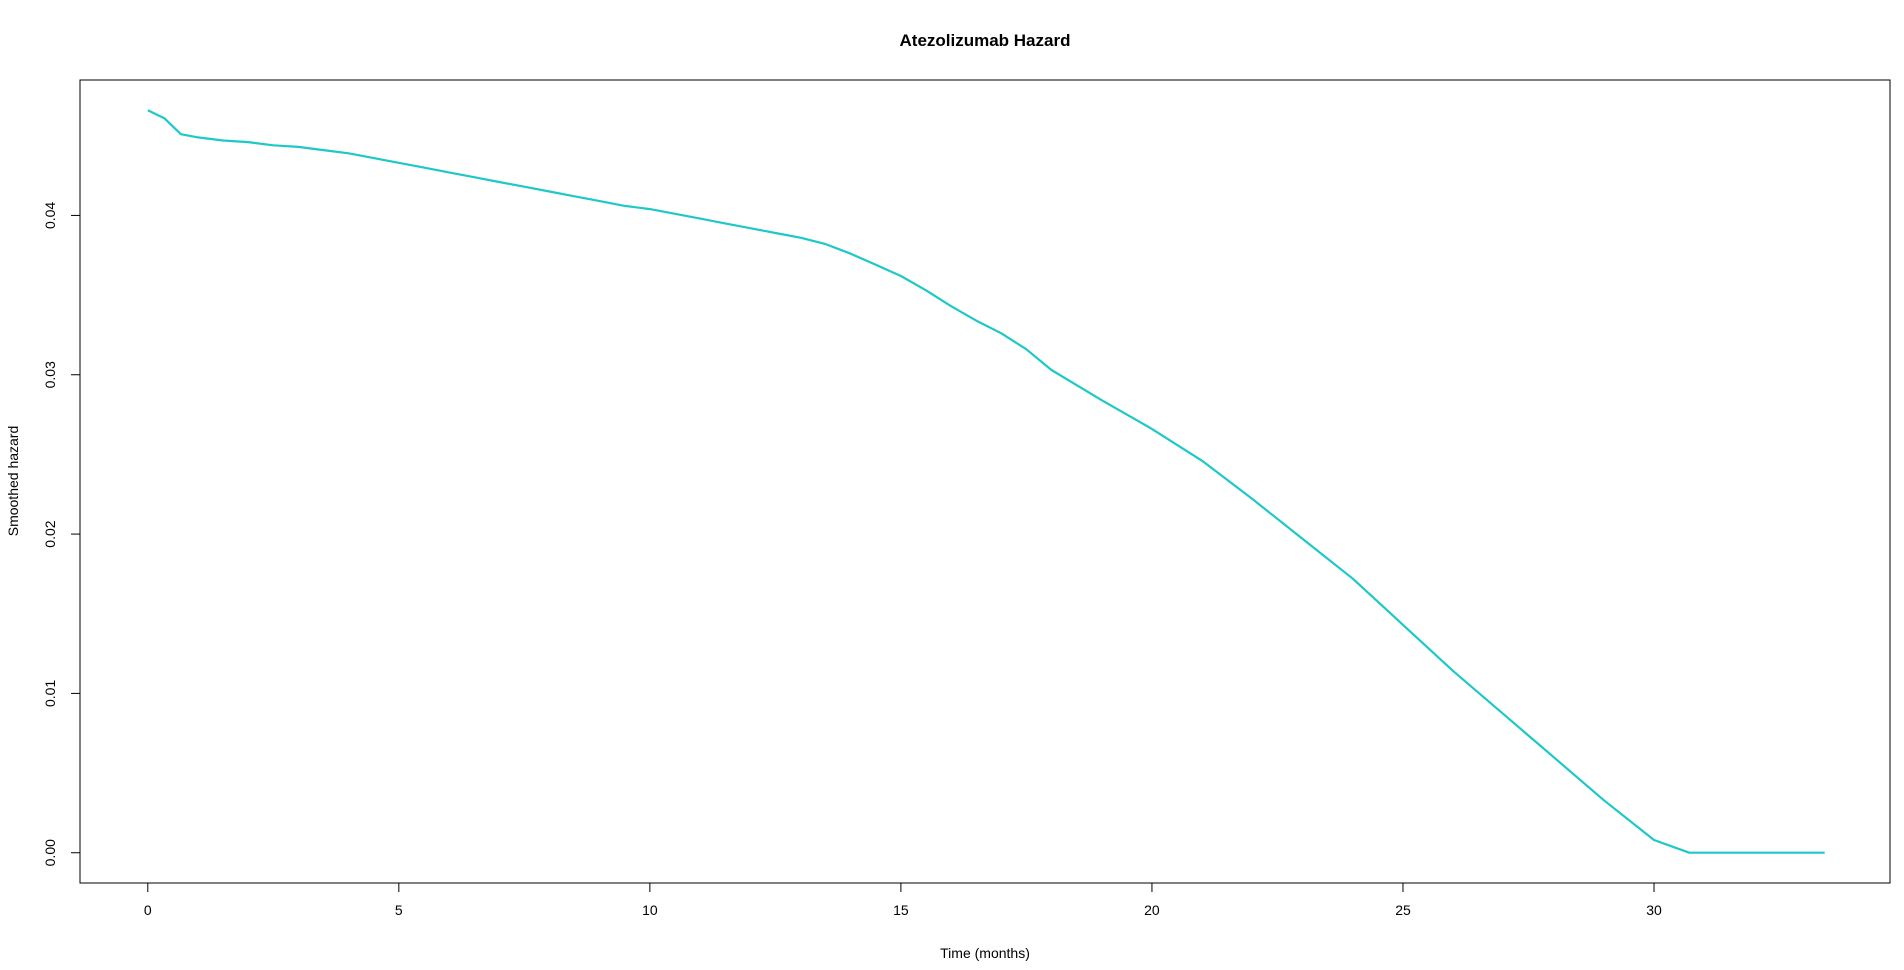 Image resolution: width=1904 pixels, height=970 pixels. I want to click on y-tick-label: 0.02, so click(50, 533).